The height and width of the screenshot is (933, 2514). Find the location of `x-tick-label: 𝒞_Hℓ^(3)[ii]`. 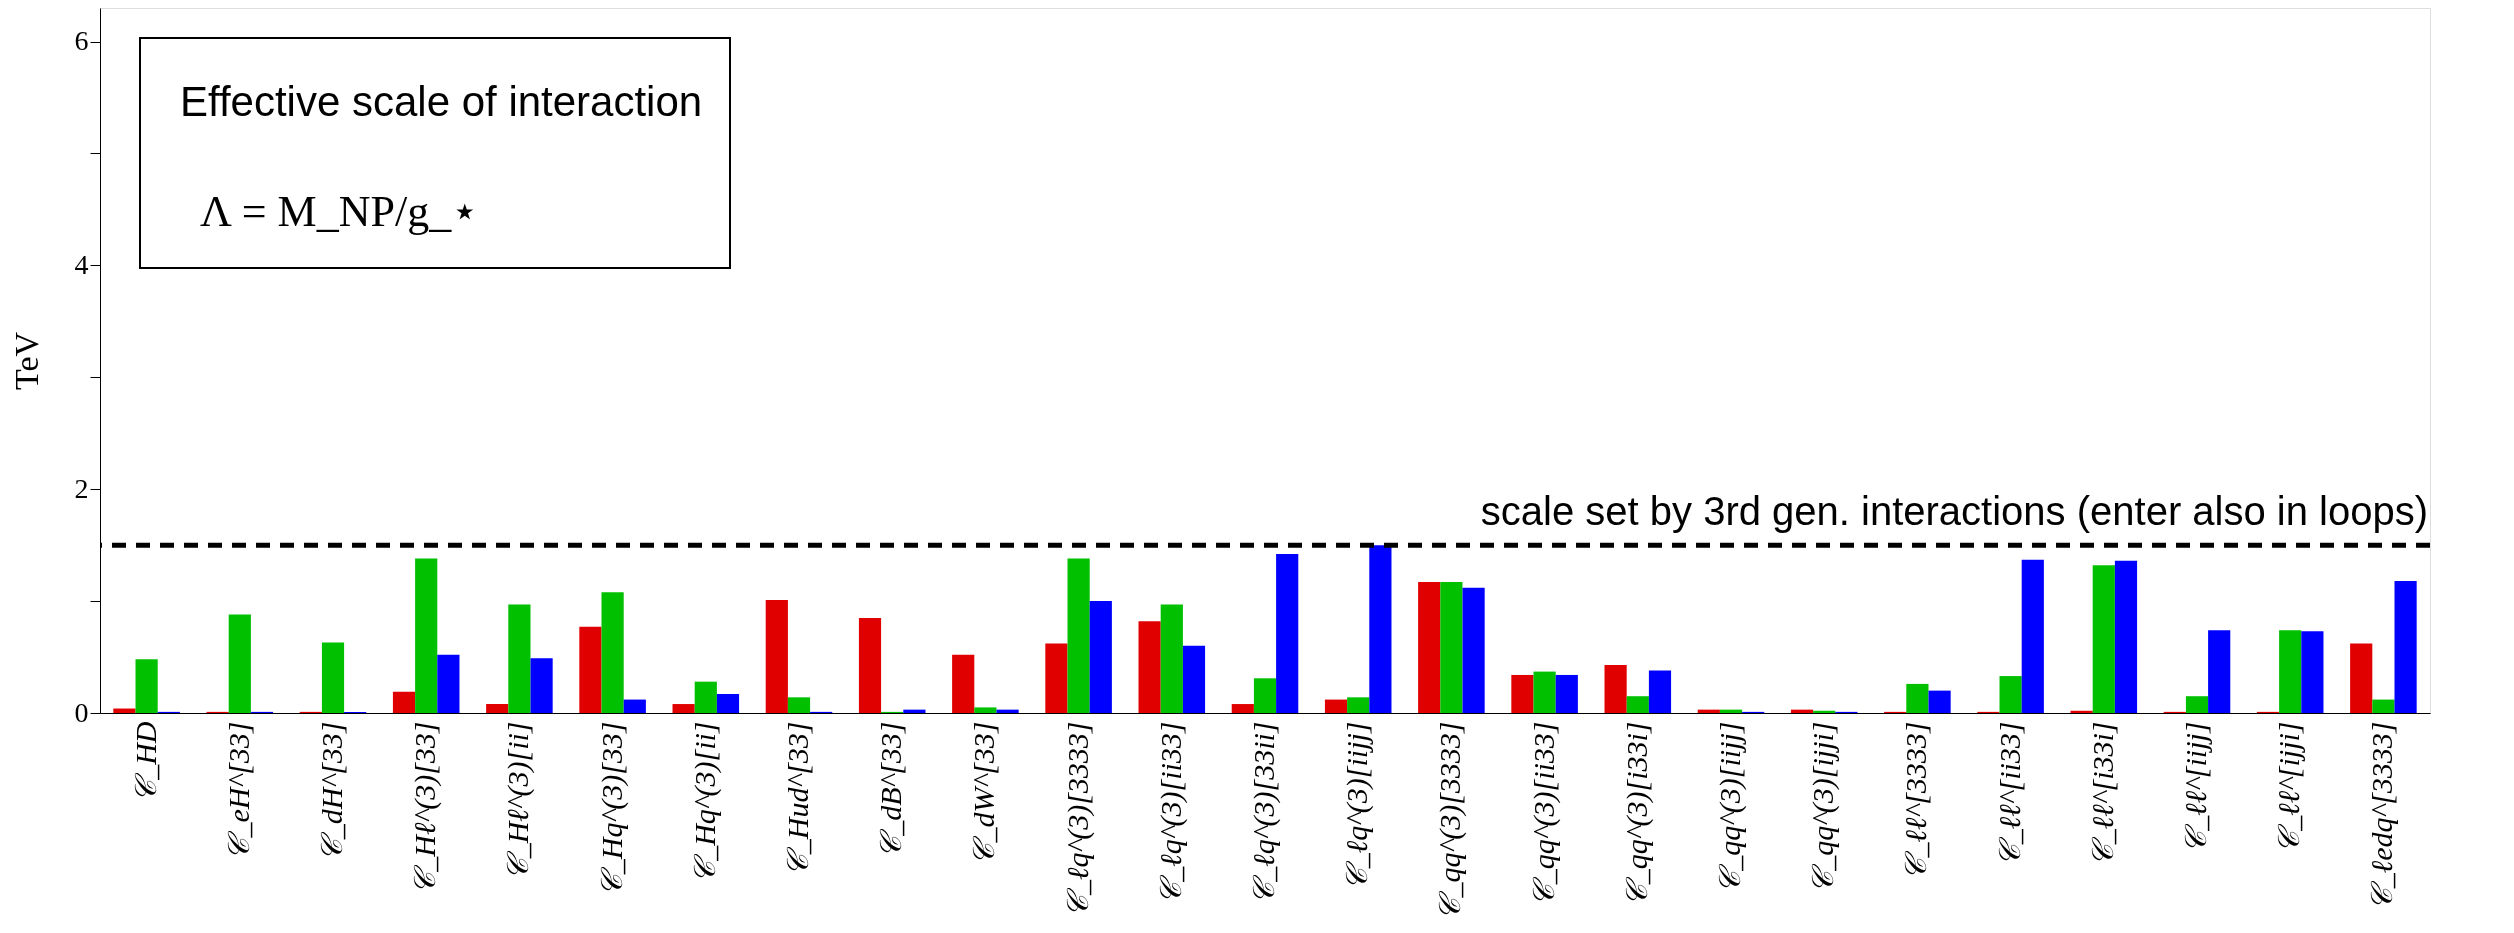

x-tick-label: 𝒞_Hℓ^(3)[ii] is located at coordinates (518, 801).